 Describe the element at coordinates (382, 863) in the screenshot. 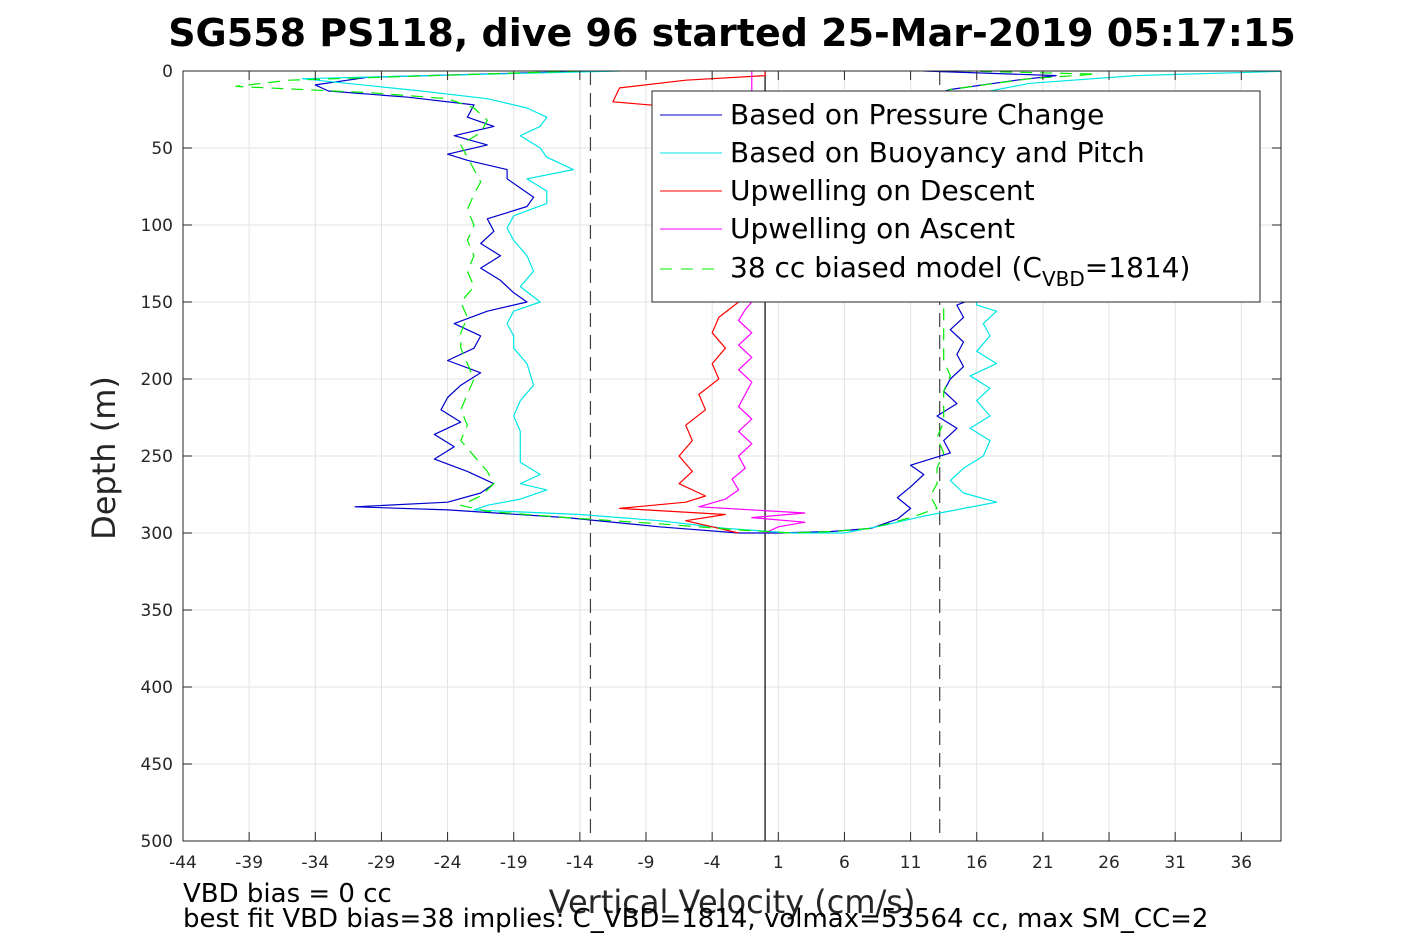

I see `x-tick-label-3: -29` at that location.